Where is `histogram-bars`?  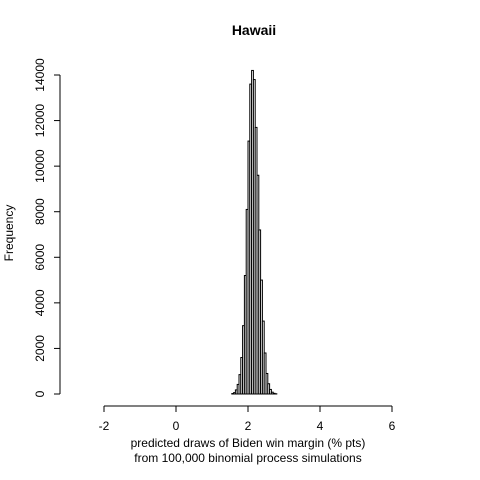
histogram-bars is located at coordinates (254, 232).